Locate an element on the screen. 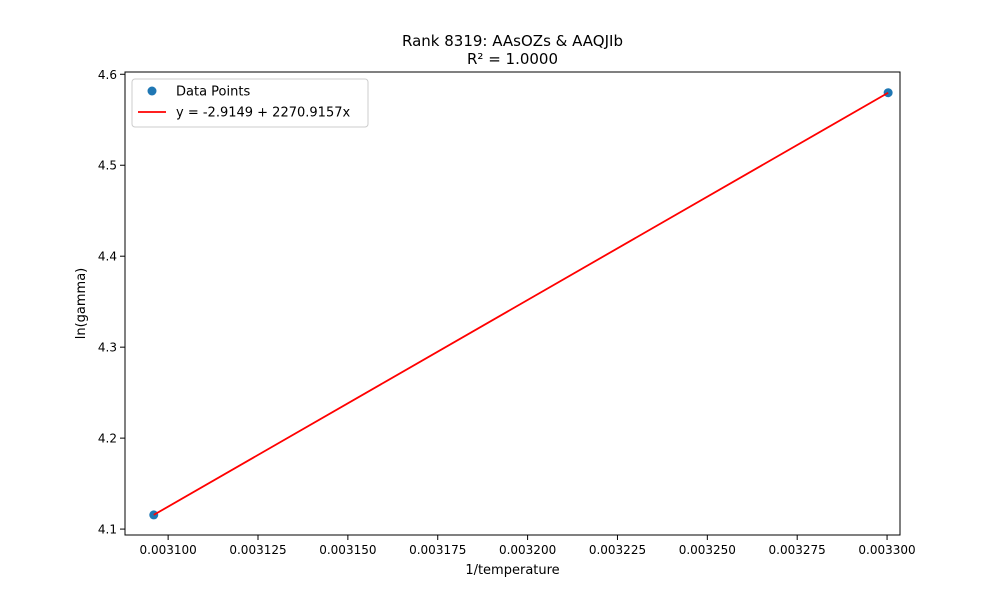 Image resolution: width=1000 pixels, height=600 pixels. x-tick-label: 0.003150 is located at coordinates (347, 550).